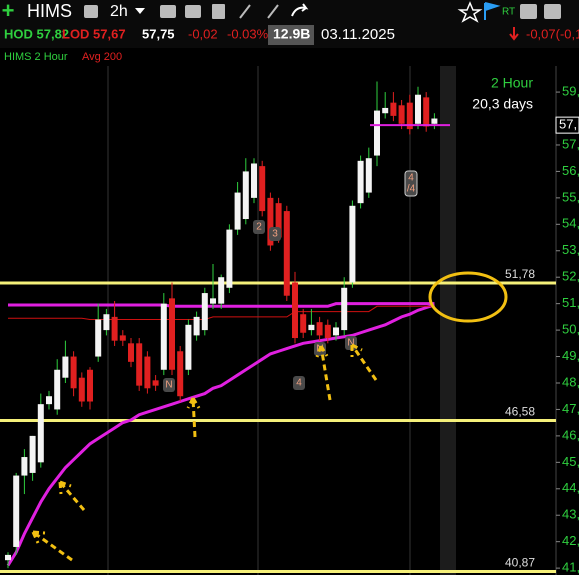 Image resolution: width=579 pixels, height=575 pixels. What do you see at coordinates (520, 274) in the screenshot?
I see `level-label: 51,78` at bounding box center [520, 274].